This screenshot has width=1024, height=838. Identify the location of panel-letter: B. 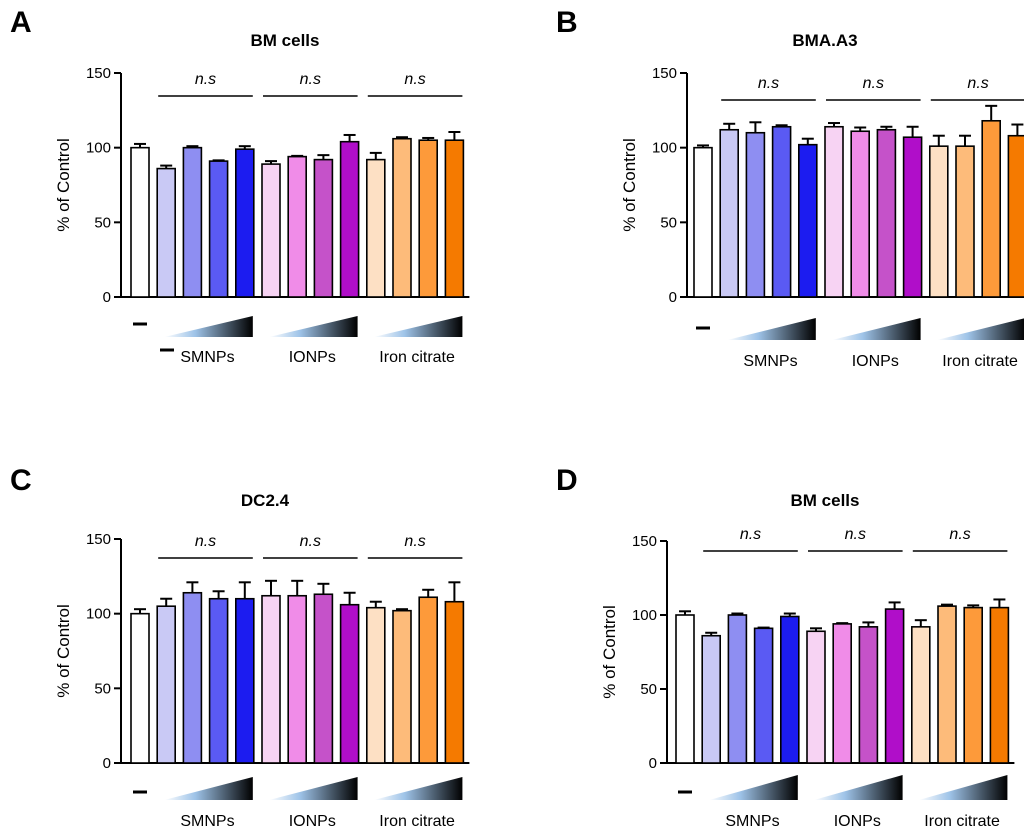
(567, 22).